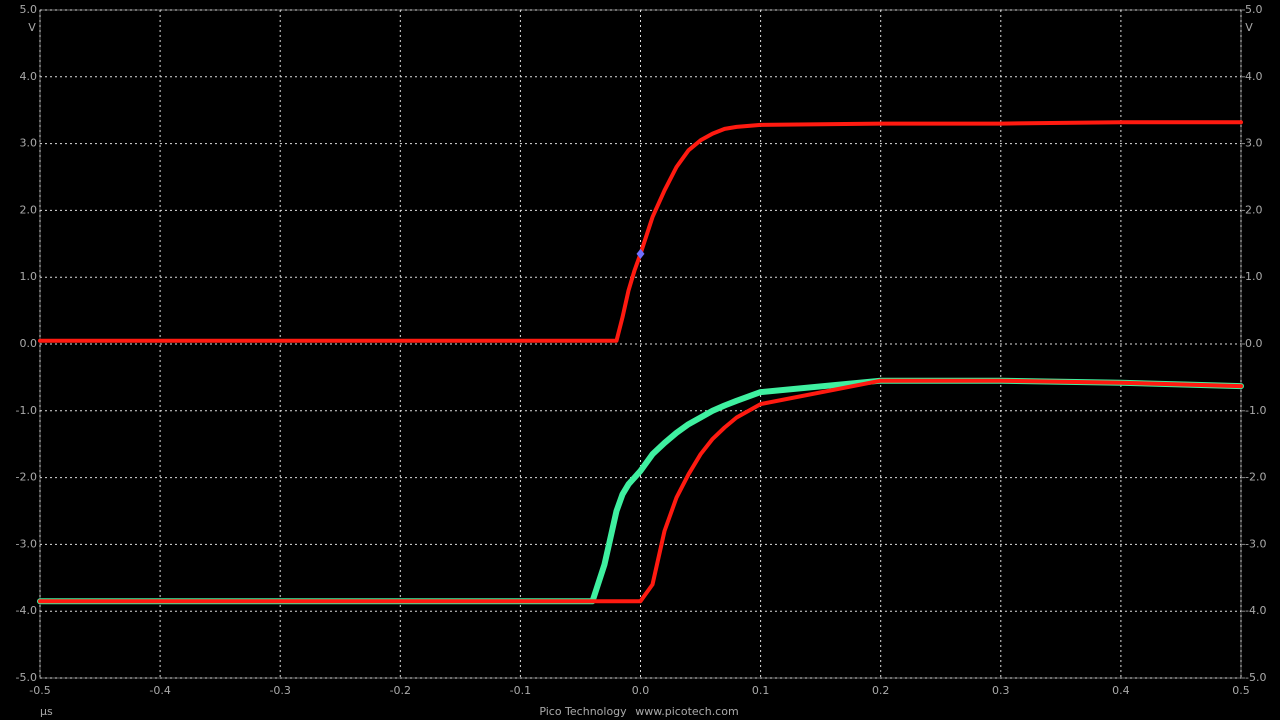  Describe the element at coordinates (26, 677) in the screenshot. I see `y-tick-label: -5.0` at that location.